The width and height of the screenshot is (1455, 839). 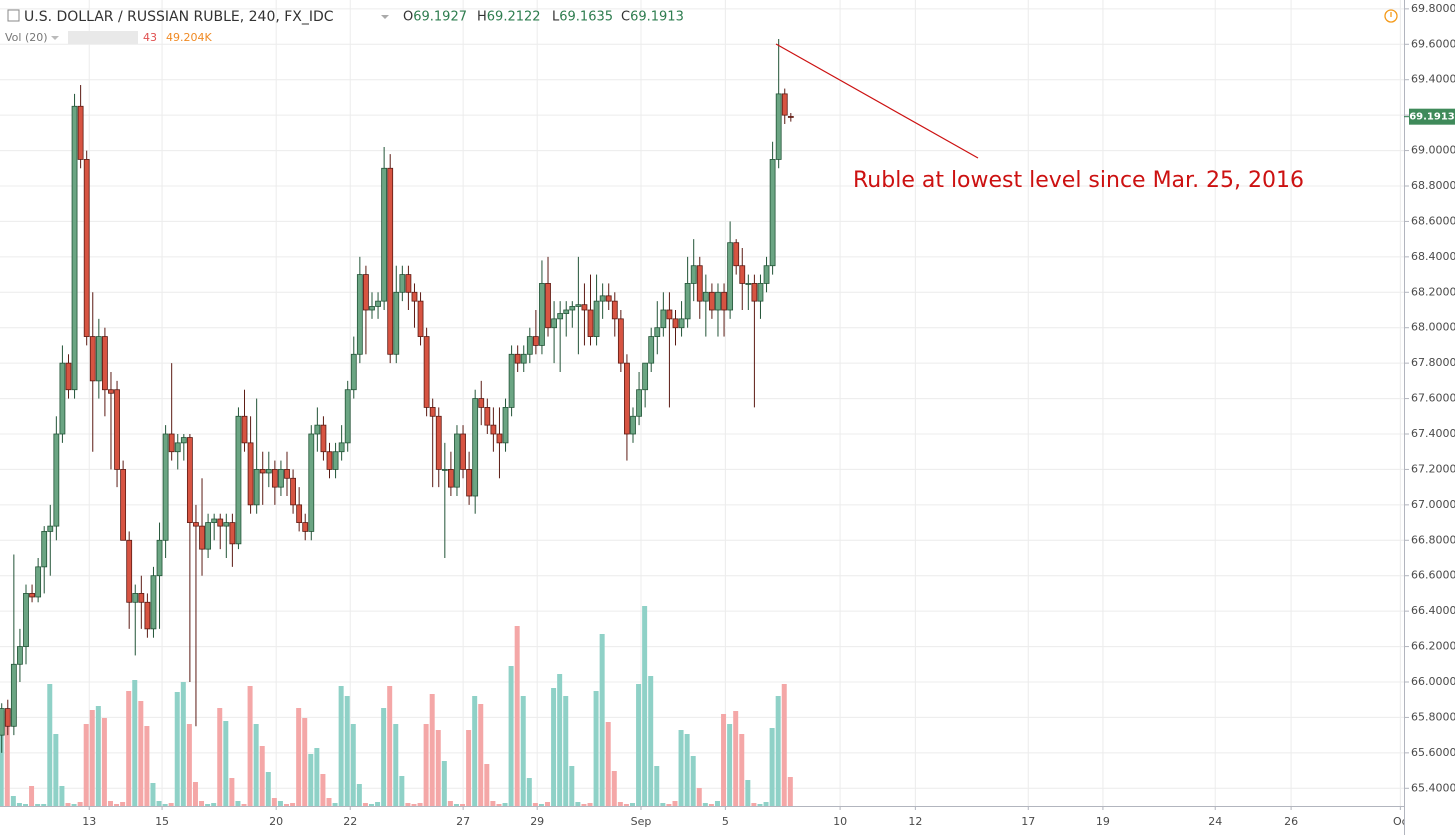 What do you see at coordinates (840, 821) in the screenshot?
I see `x-tick-label: 10` at bounding box center [840, 821].